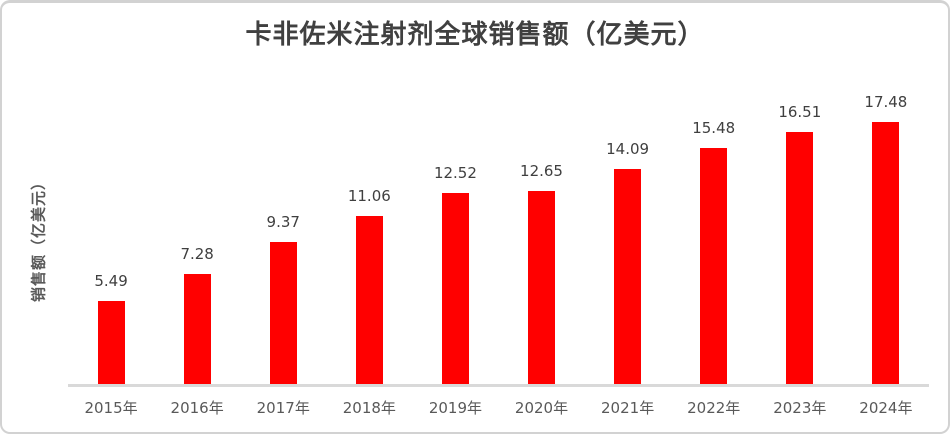  Describe the element at coordinates (197, 254) in the screenshot. I see `bar-value-label: 7.28` at that location.